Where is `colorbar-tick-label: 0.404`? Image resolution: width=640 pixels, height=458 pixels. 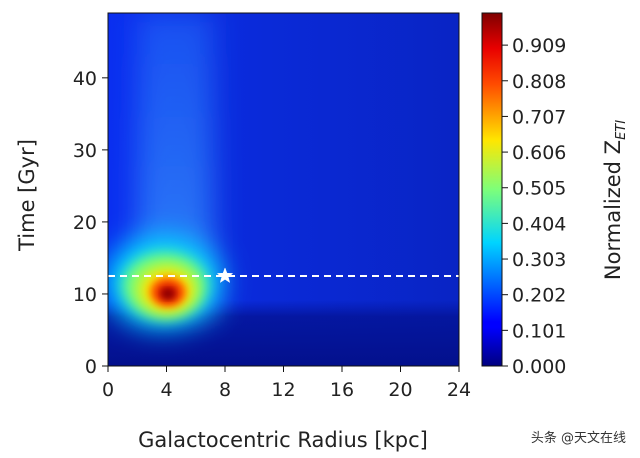 colorbar-tick-label: 0.404 is located at coordinates (539, 224).